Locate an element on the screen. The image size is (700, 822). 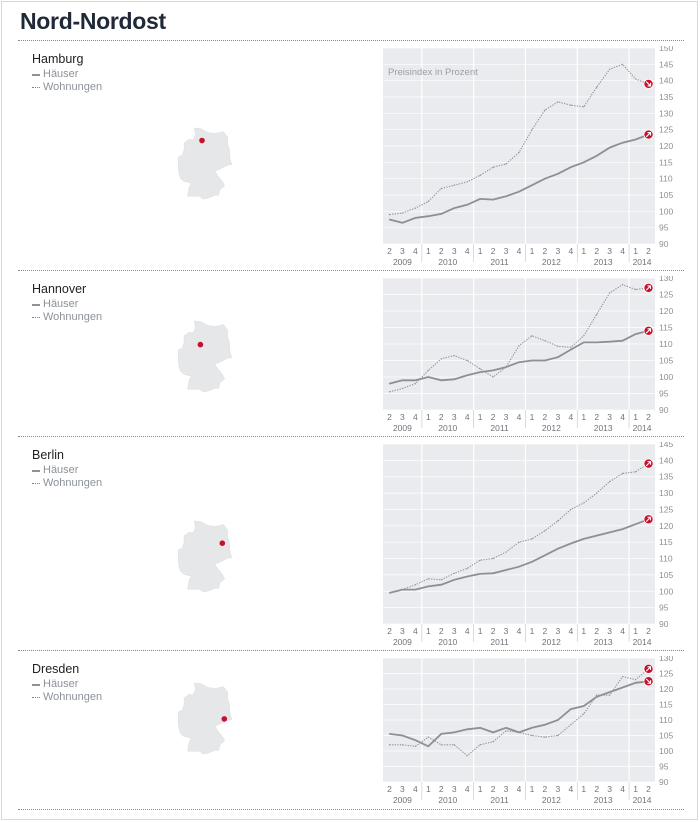
panel-divider is located at coordinates (351, 436).